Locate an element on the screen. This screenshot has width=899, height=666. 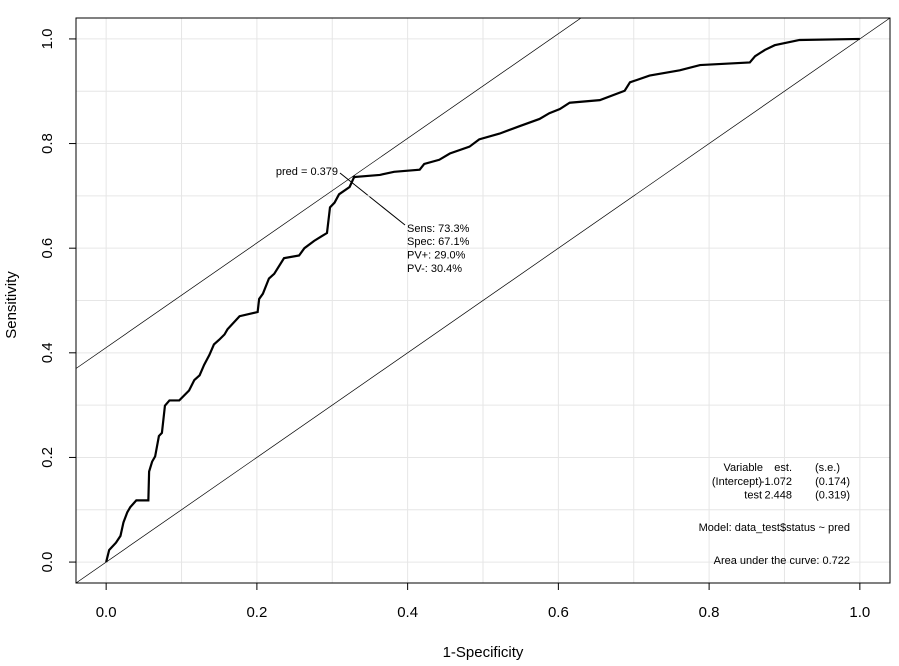
x-tick-label: 0.4 is located at coordinates (407, 612).